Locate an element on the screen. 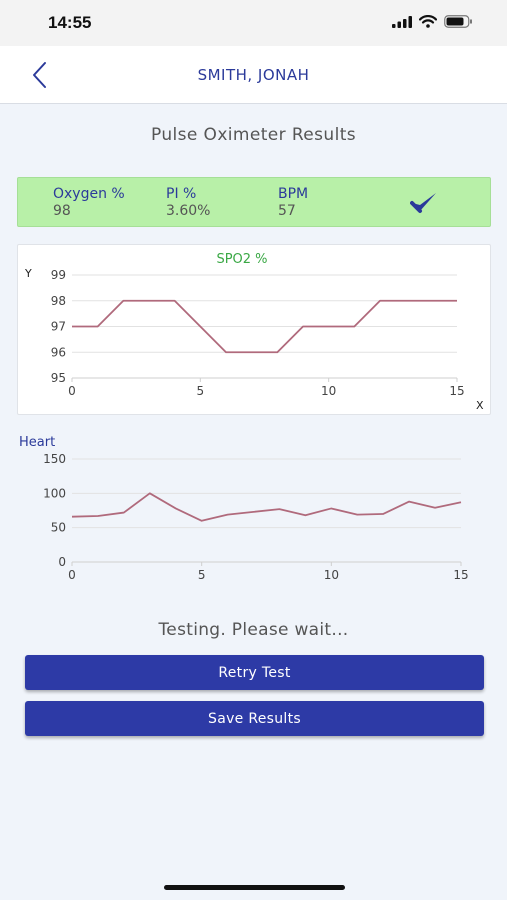 Image resolution: width=507 pixels, height=900 pixels. pi-value: 3.60% is located at coordinates (188, 211).